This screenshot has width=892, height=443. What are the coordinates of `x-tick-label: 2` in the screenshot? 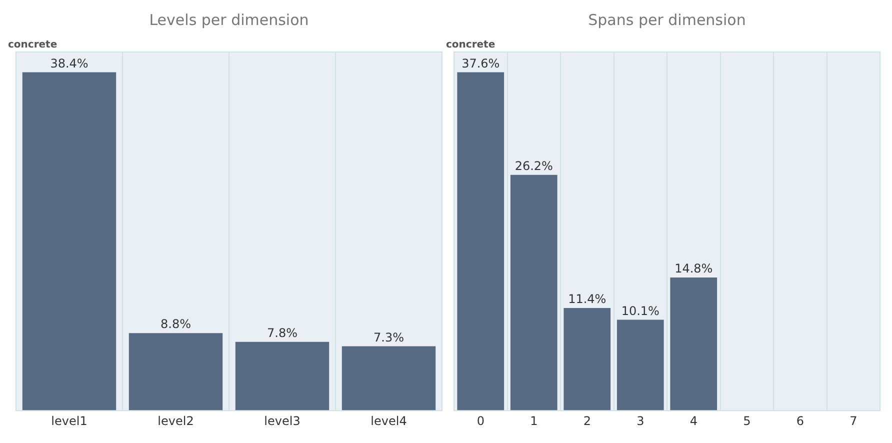 It's located at (587, 421).